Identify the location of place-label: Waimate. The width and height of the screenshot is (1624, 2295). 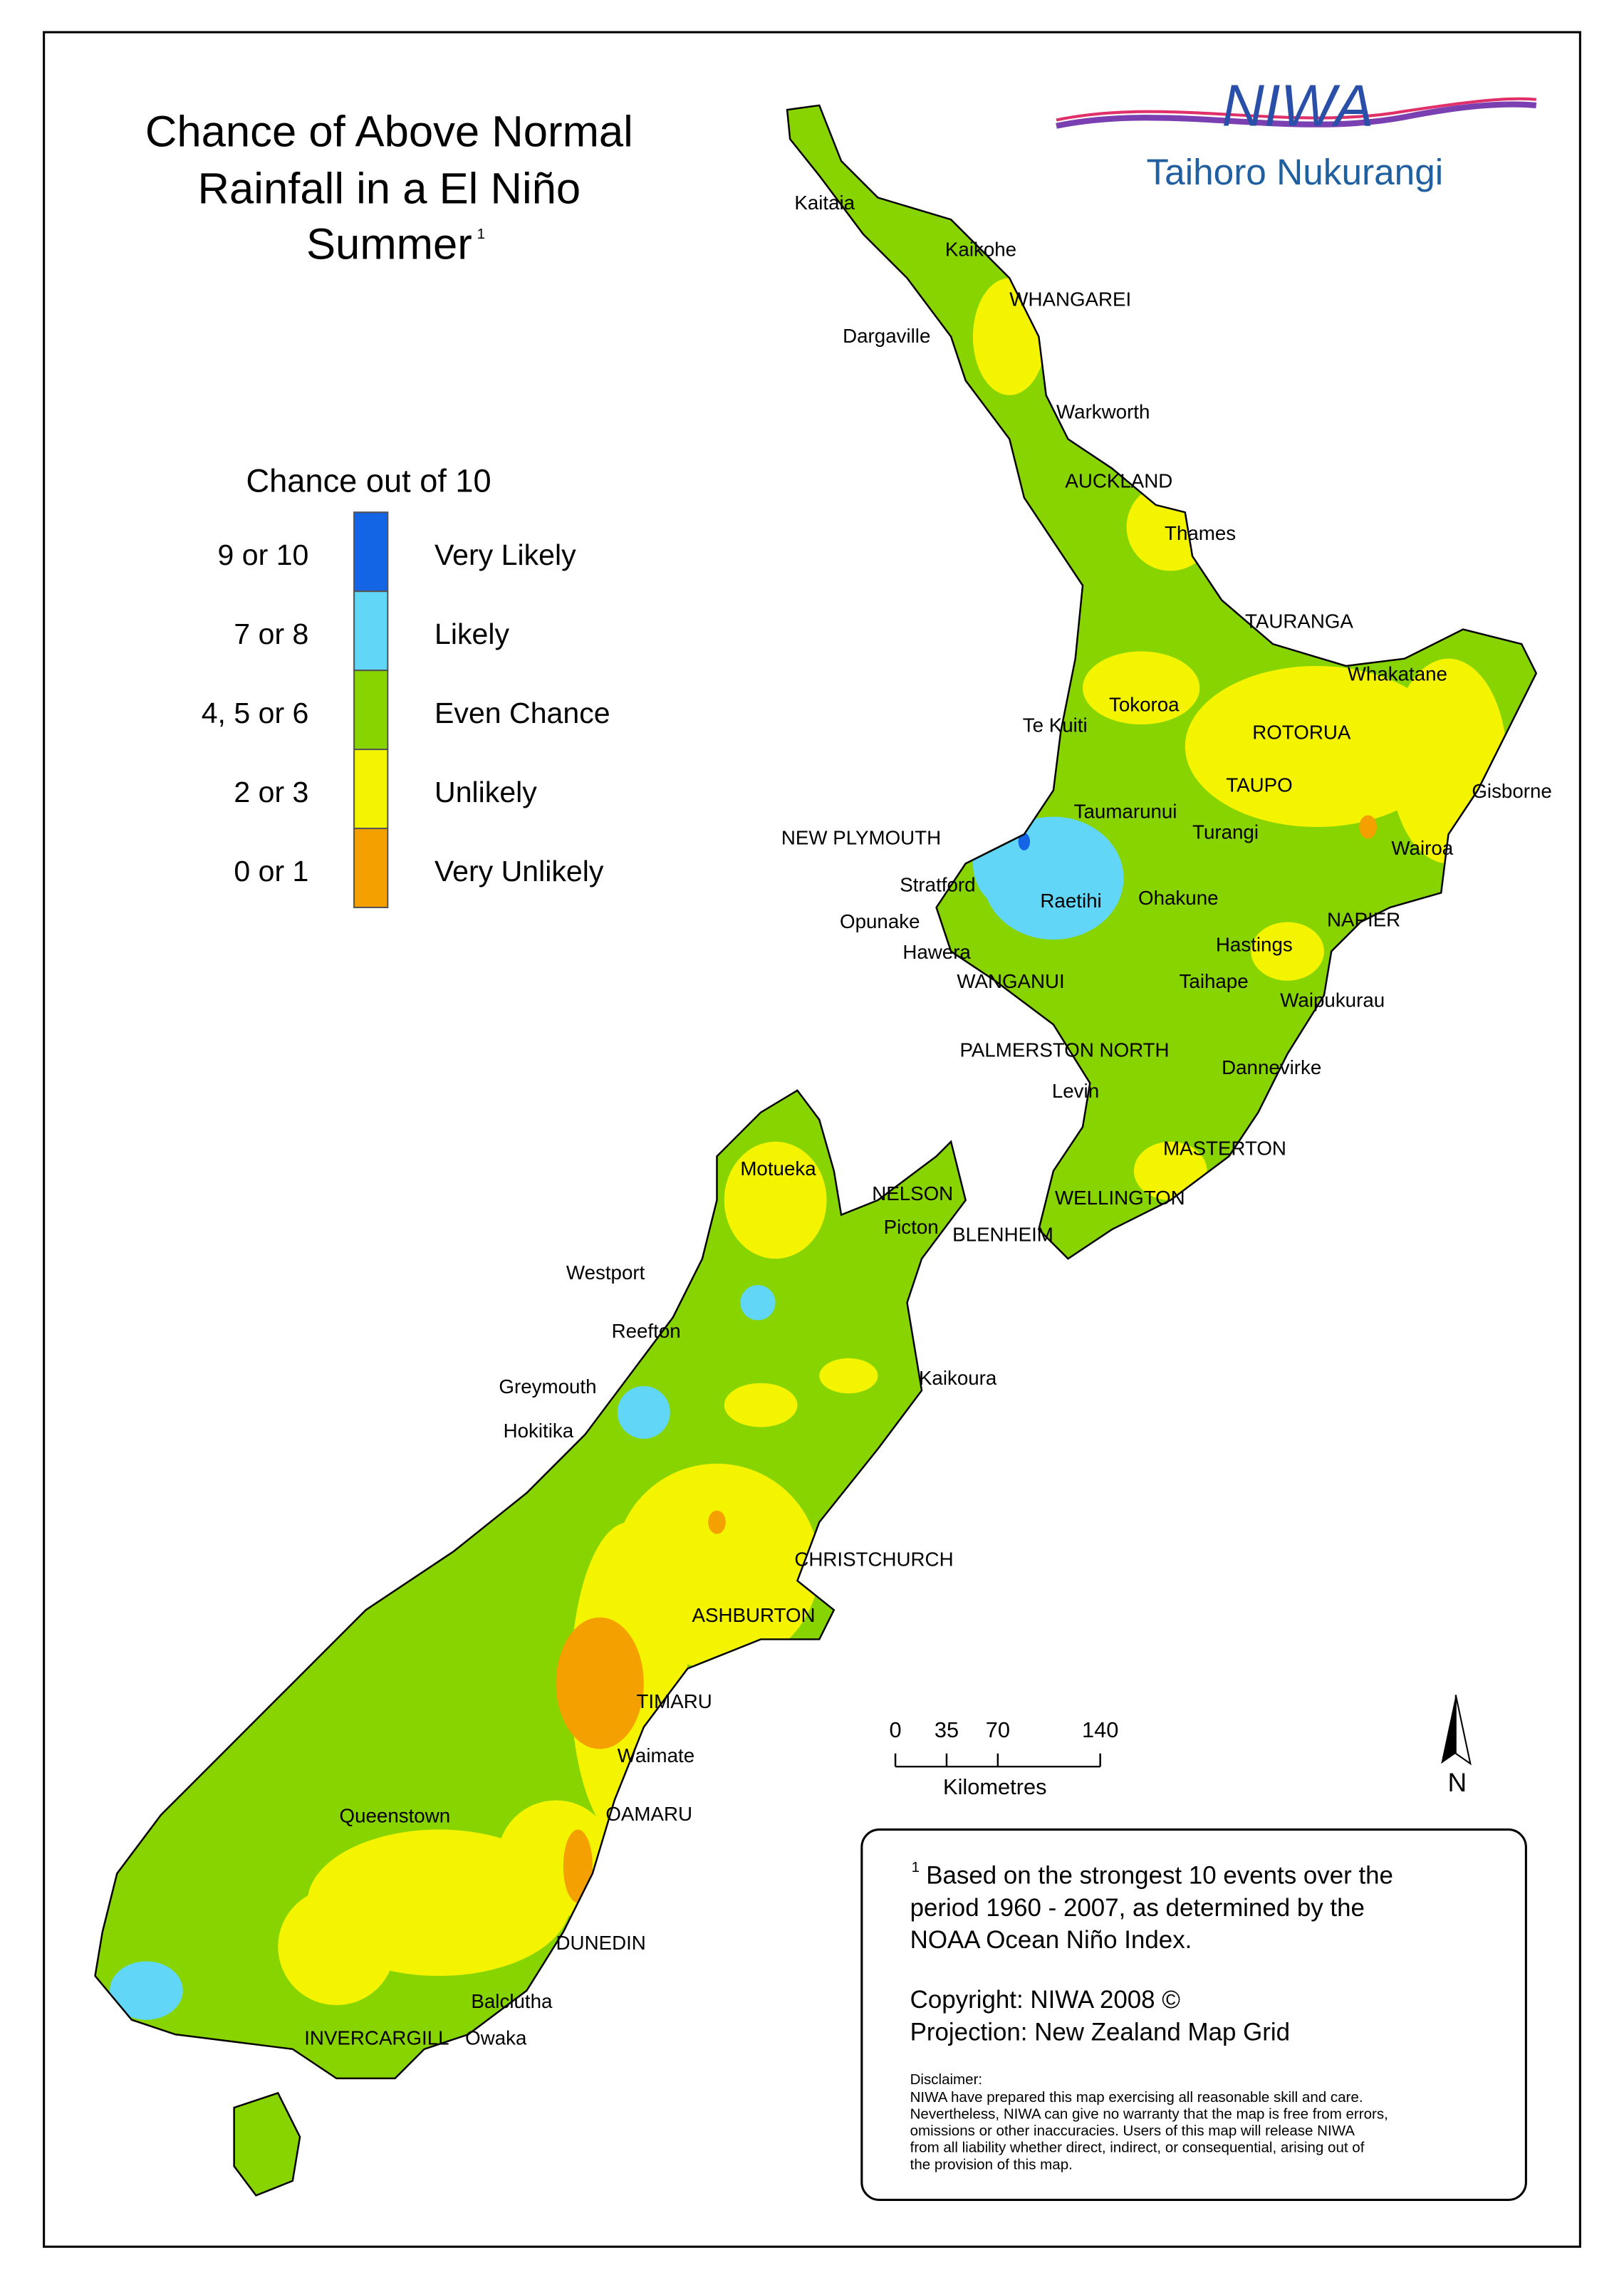
(656, 1755).